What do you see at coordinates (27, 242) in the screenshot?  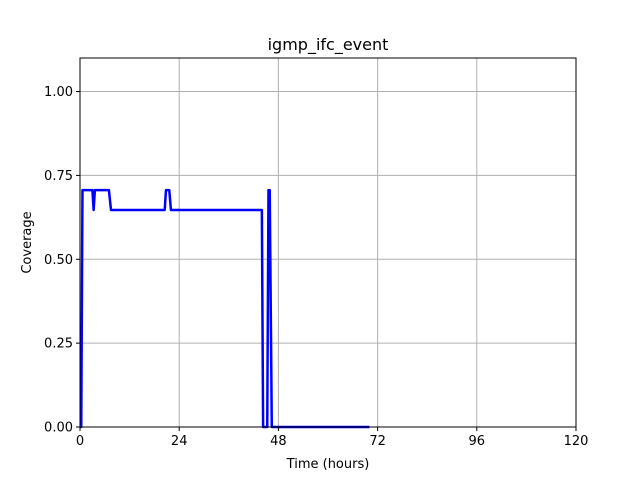 I see `y-axis-label: Coverage` at bounding box center [27, 242].